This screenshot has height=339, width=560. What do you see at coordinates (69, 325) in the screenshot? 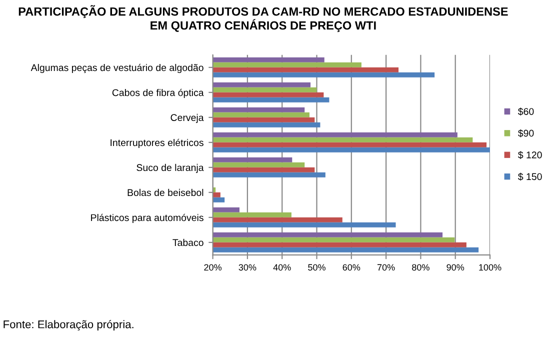
I see `source-note: Fonte: Elaboração própria.` at bounding box center [69, 325].